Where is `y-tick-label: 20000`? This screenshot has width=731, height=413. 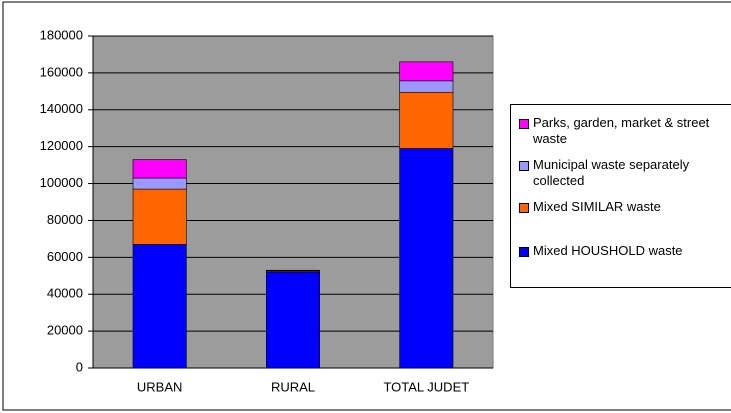
y-tick-label: 20000 is located at coordinates (65, 330).